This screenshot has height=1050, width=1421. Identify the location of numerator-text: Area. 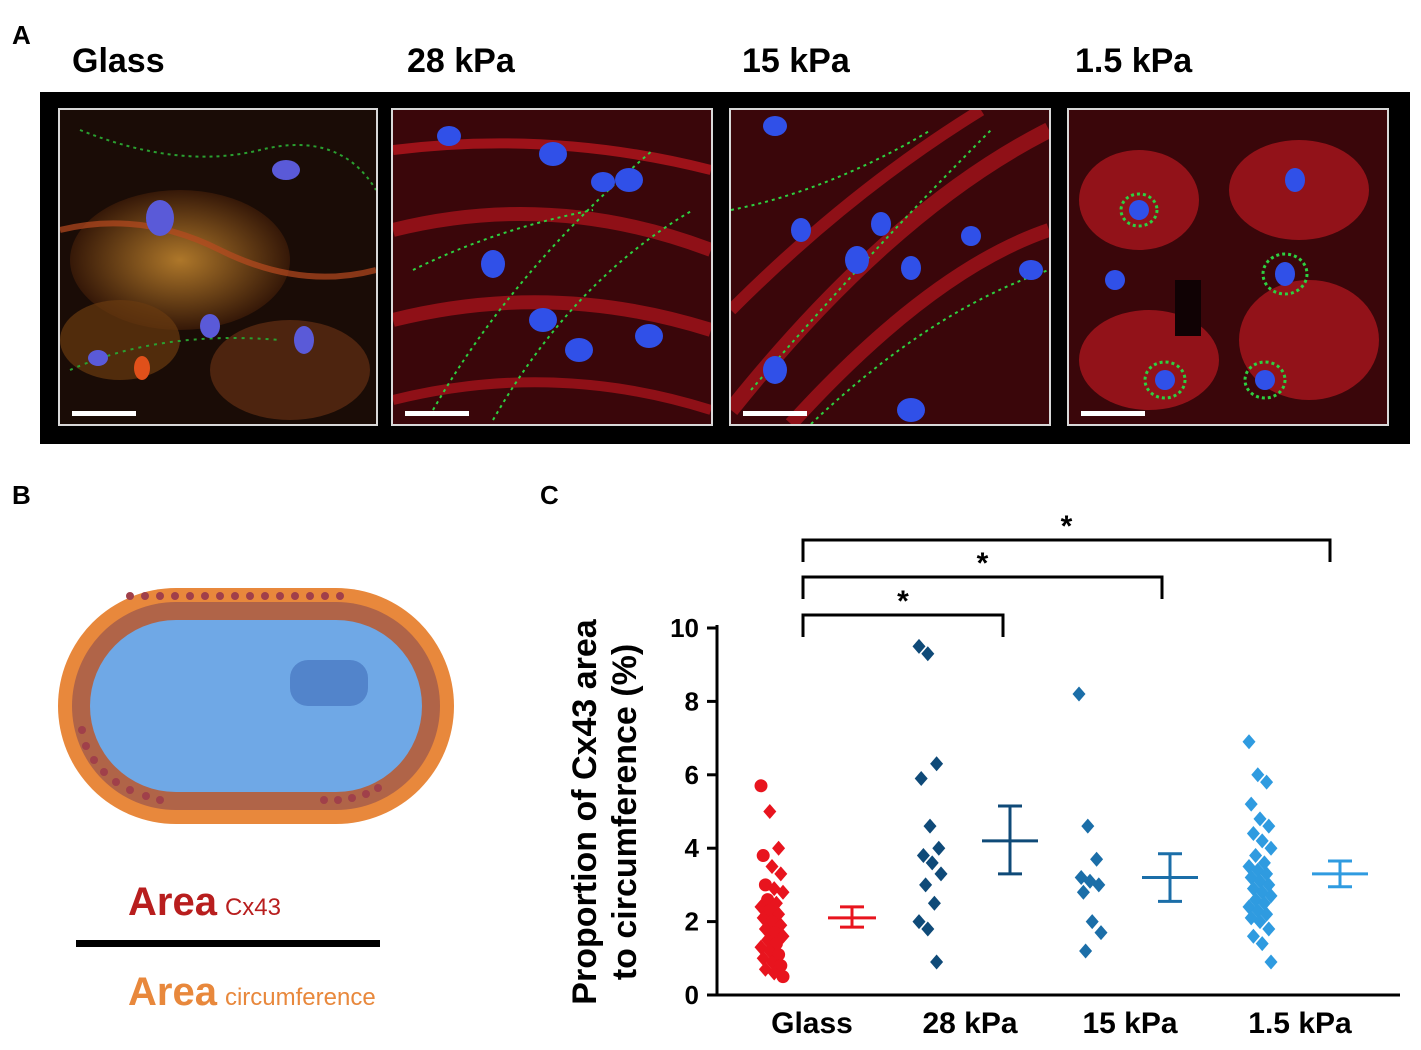
(172, 902).